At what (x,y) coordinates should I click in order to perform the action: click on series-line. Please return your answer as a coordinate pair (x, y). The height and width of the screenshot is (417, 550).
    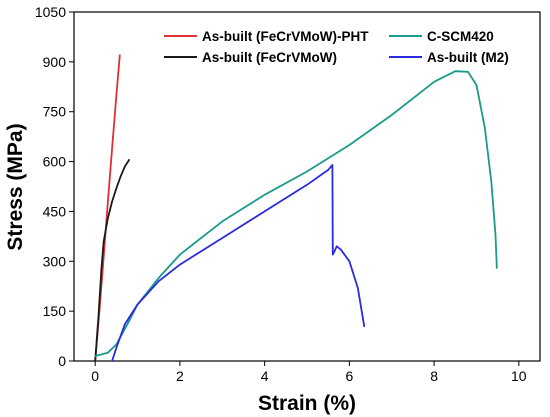
    Looking at the image, I should click on (112, 260).